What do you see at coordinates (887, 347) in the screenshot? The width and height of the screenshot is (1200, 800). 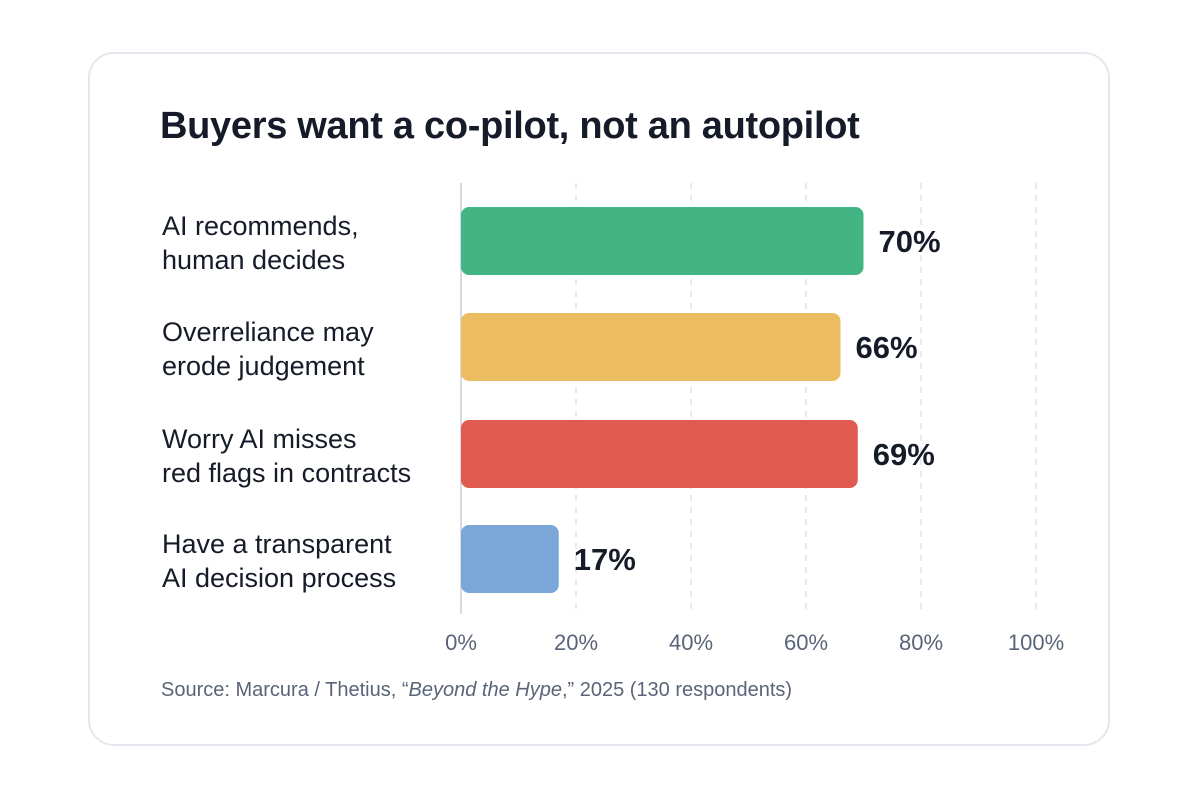 I see `value-label: 66%` at bounding box center [887, 347].